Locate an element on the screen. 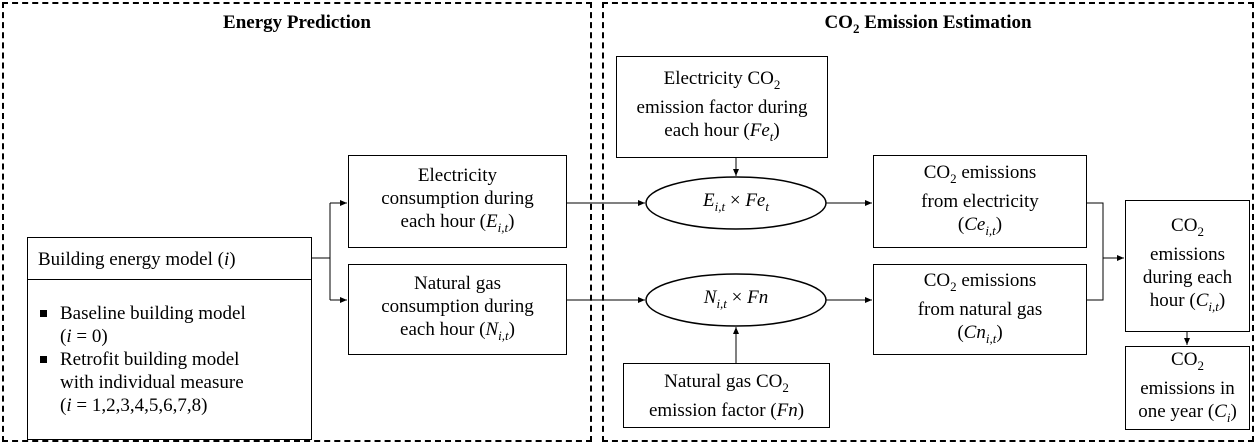 This screenshot has width=1257, height=444. text-line: each hour (Fet) is located at coordinates (721, 133).